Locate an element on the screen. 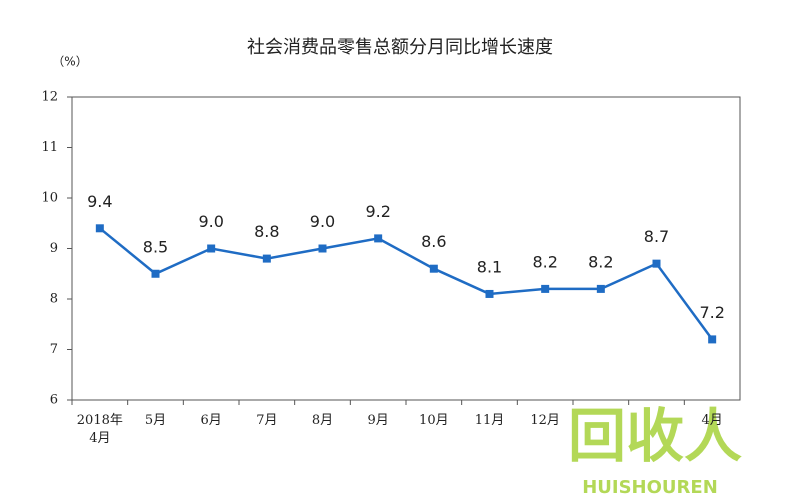 The height and width of the screenshot is (500, 800). x-tick-label: 12月 is located at coordinates (545, 420).